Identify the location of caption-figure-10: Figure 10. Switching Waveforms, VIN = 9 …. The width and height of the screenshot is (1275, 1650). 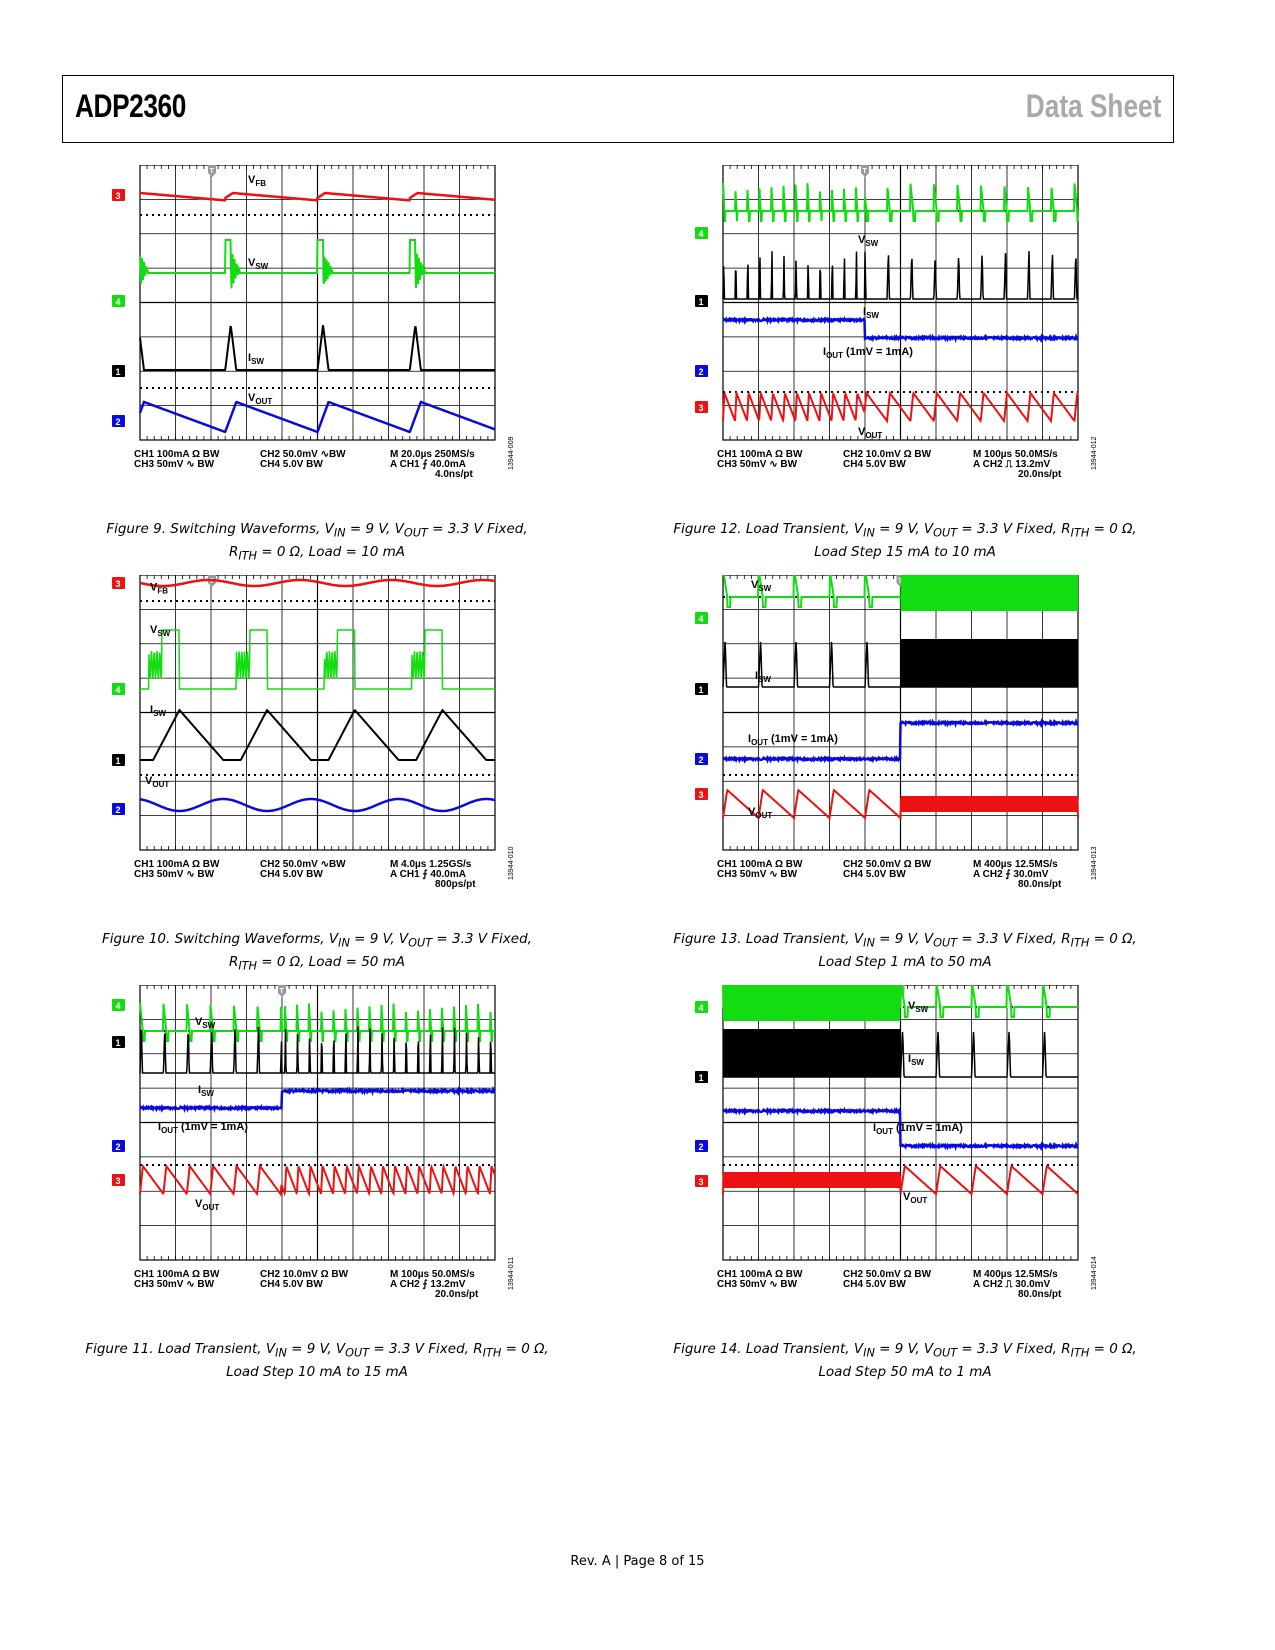
(317, 952).